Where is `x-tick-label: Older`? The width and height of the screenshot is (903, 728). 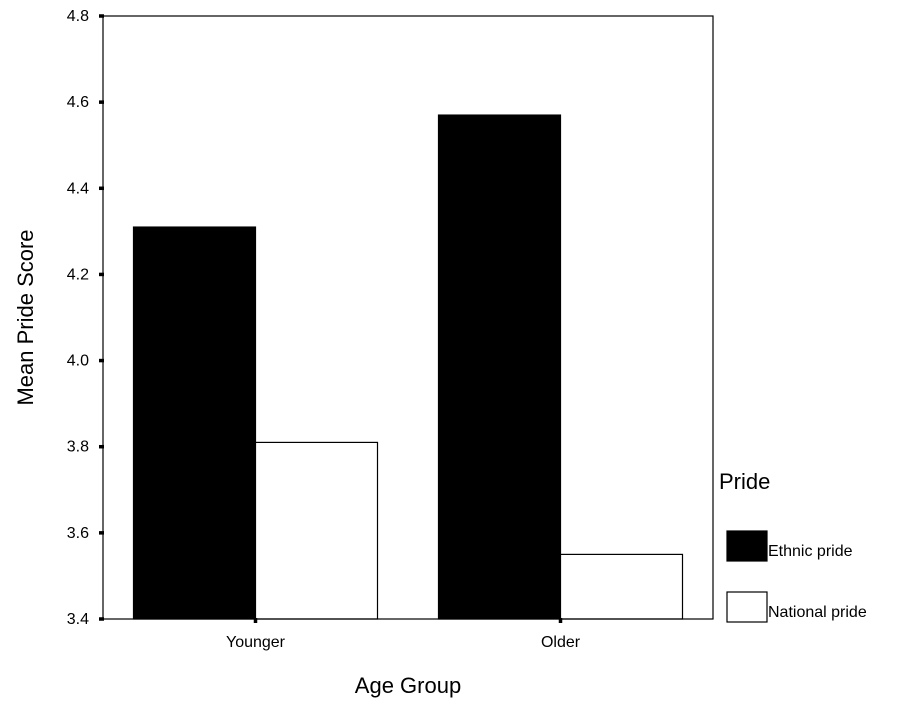
x-tick-label: Older is located at coordinates (561, 642).